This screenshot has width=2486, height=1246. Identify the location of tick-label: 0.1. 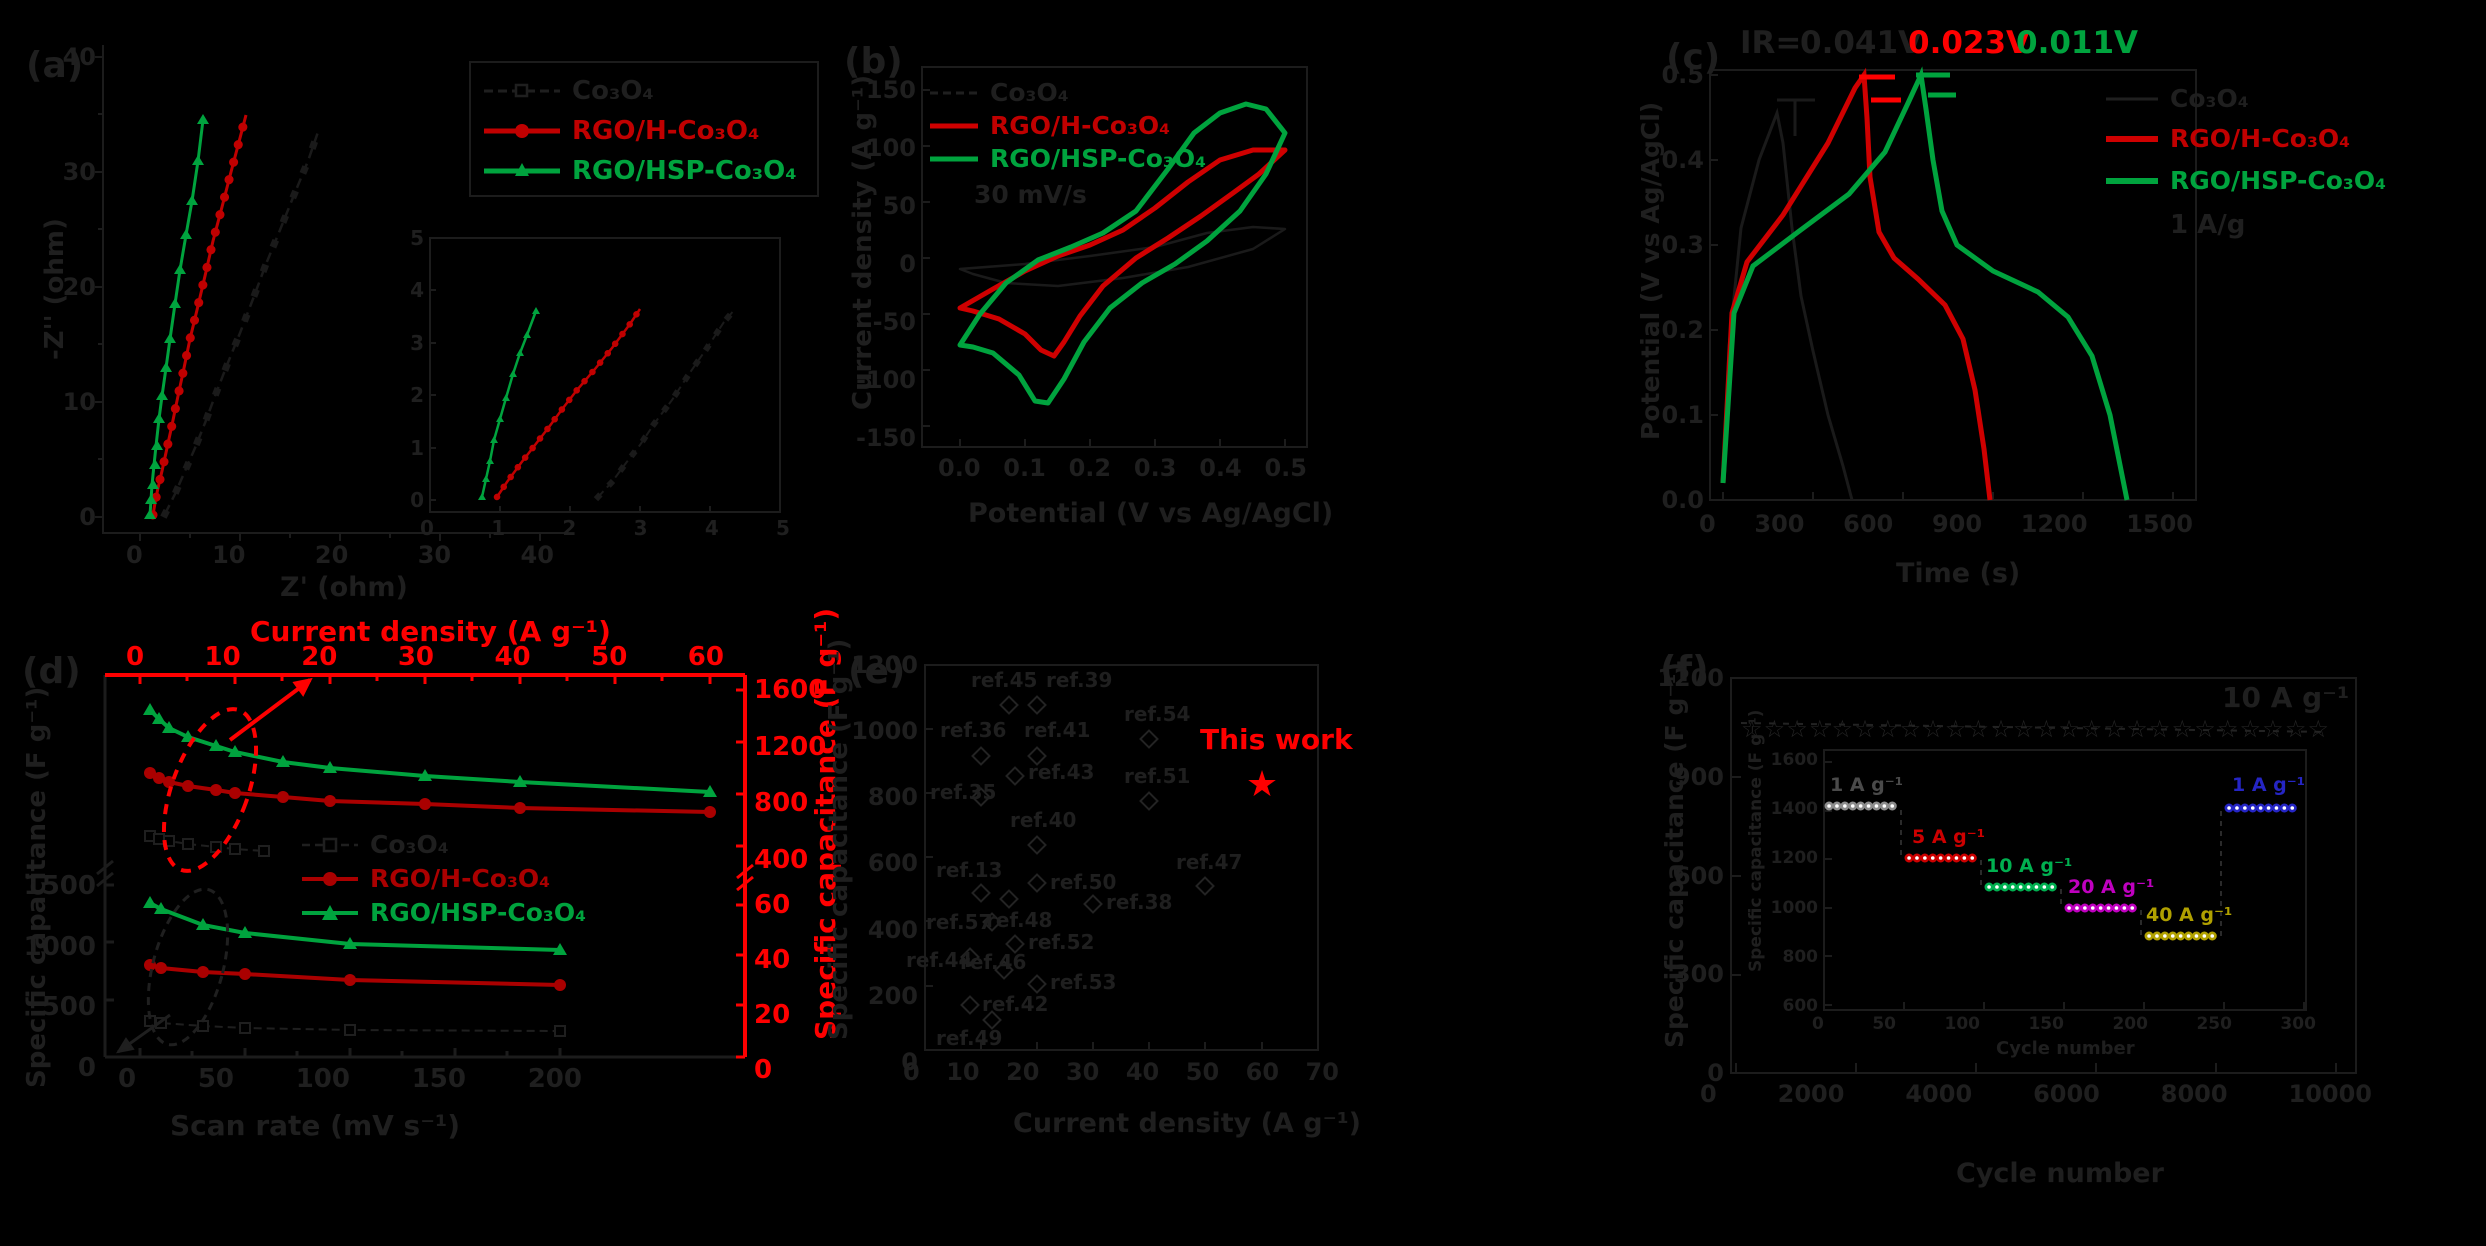
(1024, 468).